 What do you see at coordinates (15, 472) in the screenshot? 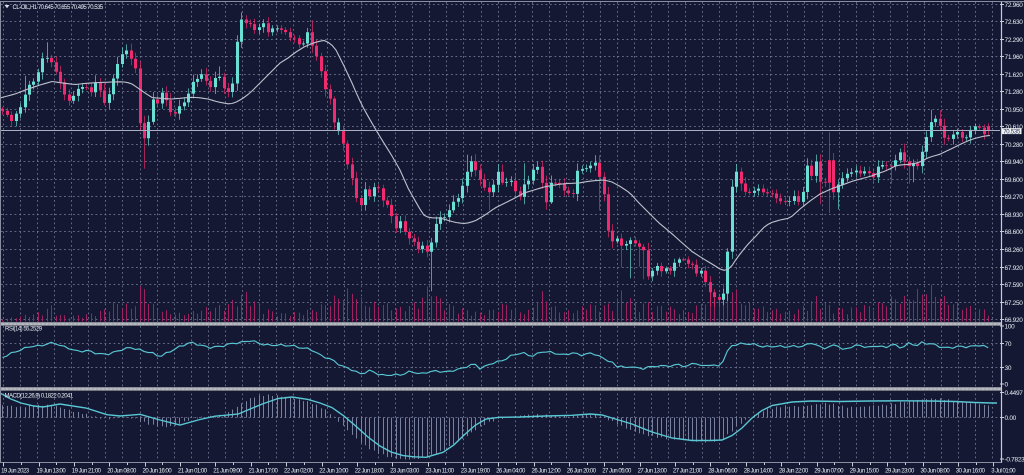
I see `svg-text: 19 Jun 2023` at bounding box center [15, 472].